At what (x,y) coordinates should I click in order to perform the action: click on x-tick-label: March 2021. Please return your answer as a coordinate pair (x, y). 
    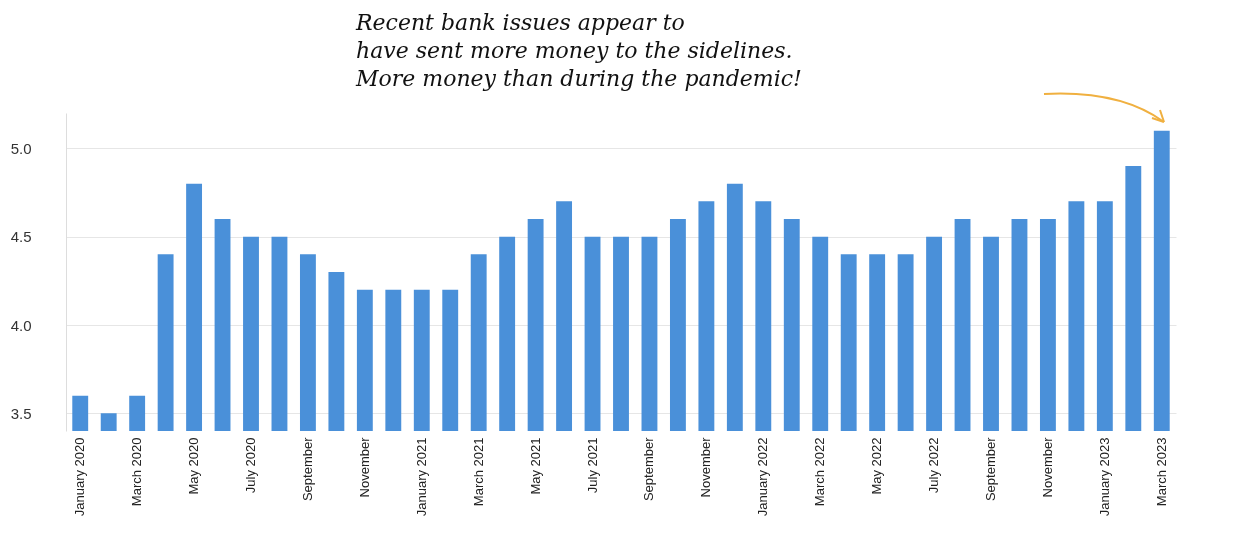
    Looking at the image, I should click on (478, 472).